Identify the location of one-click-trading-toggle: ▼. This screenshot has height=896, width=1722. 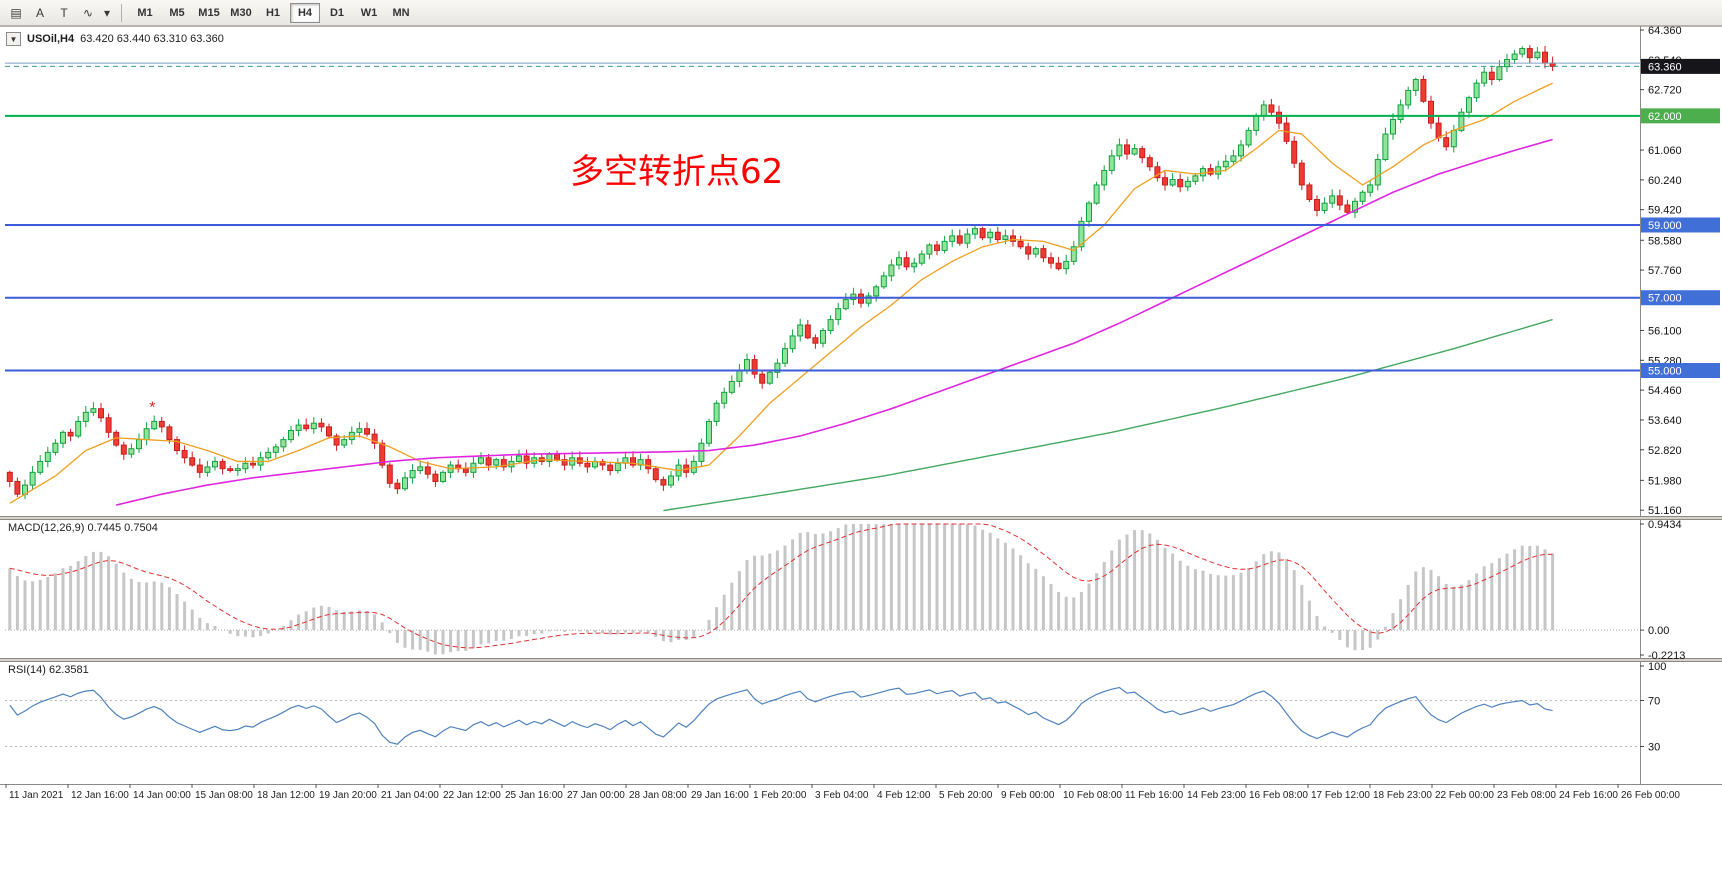
(13, 39).